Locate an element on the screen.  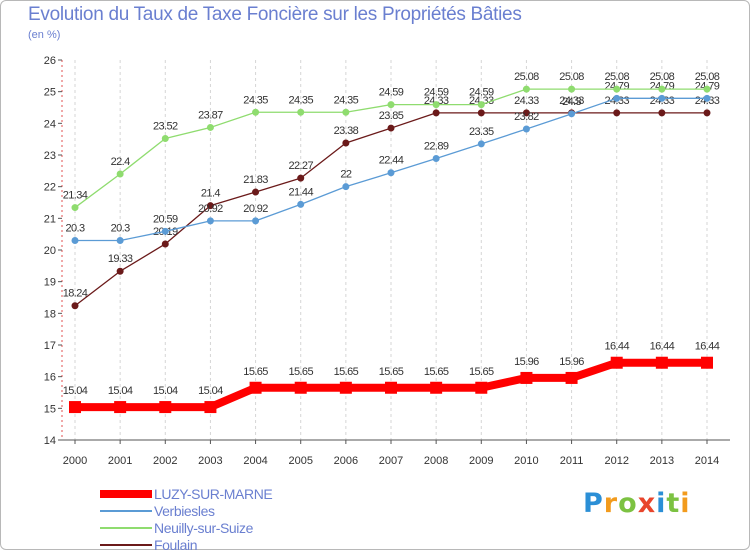
point-luzy-sur-marne-2003 is located at coordinates (210, 407).